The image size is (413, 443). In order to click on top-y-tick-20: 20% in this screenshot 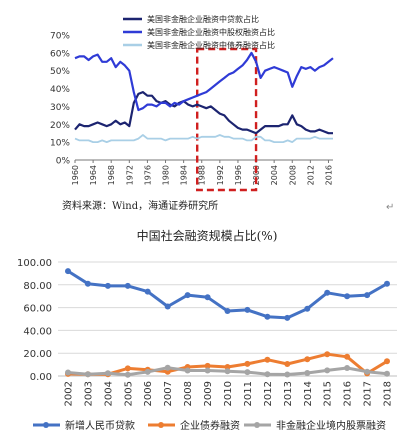, I will do `click(60, 126)`.